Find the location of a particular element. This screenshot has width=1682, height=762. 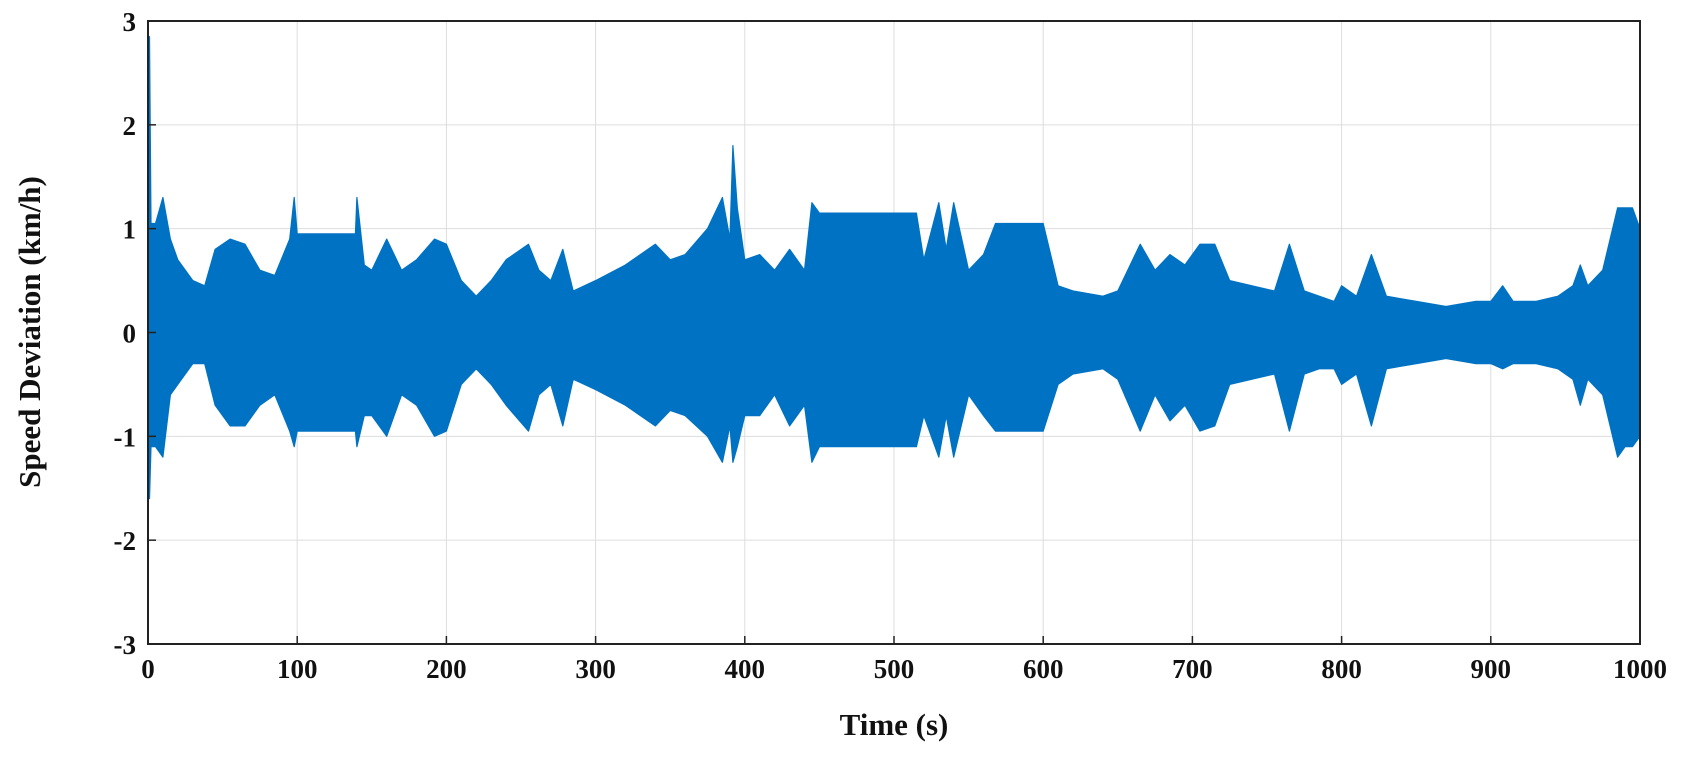

x-tick-label: 1000 is located at coordinates (1640, 669).